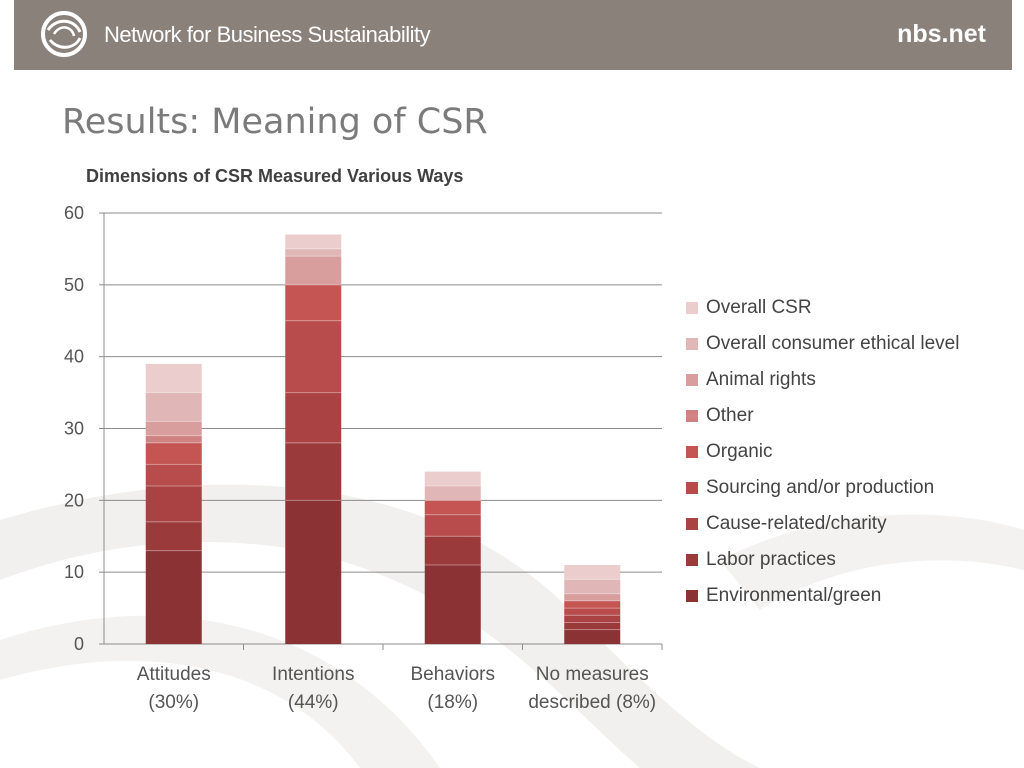 The height and width of the screenshot is (768, 1024). I want to click on legend-item: Cause-related/charity, so click(822, 524).